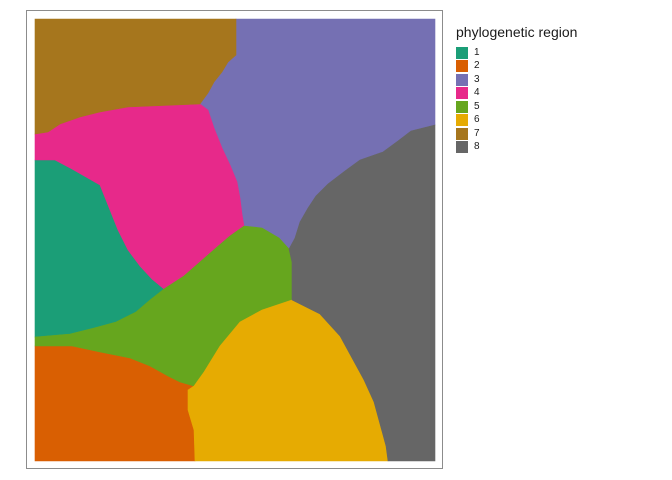 This screenshot has width=672, height=480. I want to click on legend-label: 8, so click(477, 147).